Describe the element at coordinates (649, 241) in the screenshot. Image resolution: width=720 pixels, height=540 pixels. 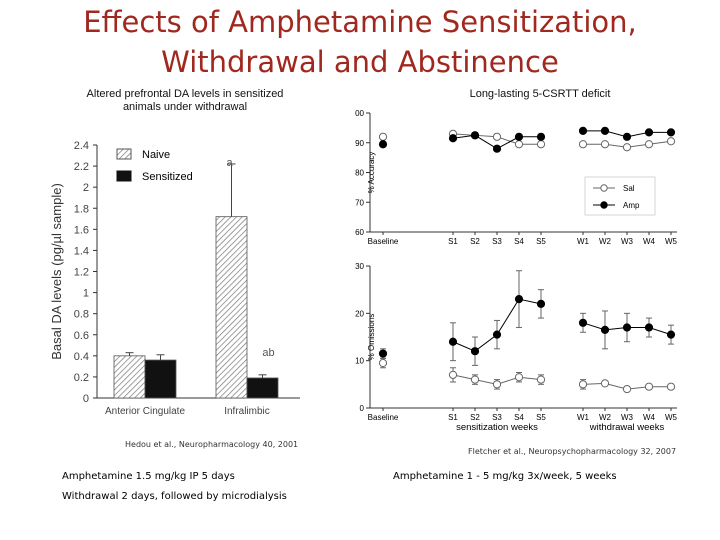
I see `x-tick-label: W4` at that location.